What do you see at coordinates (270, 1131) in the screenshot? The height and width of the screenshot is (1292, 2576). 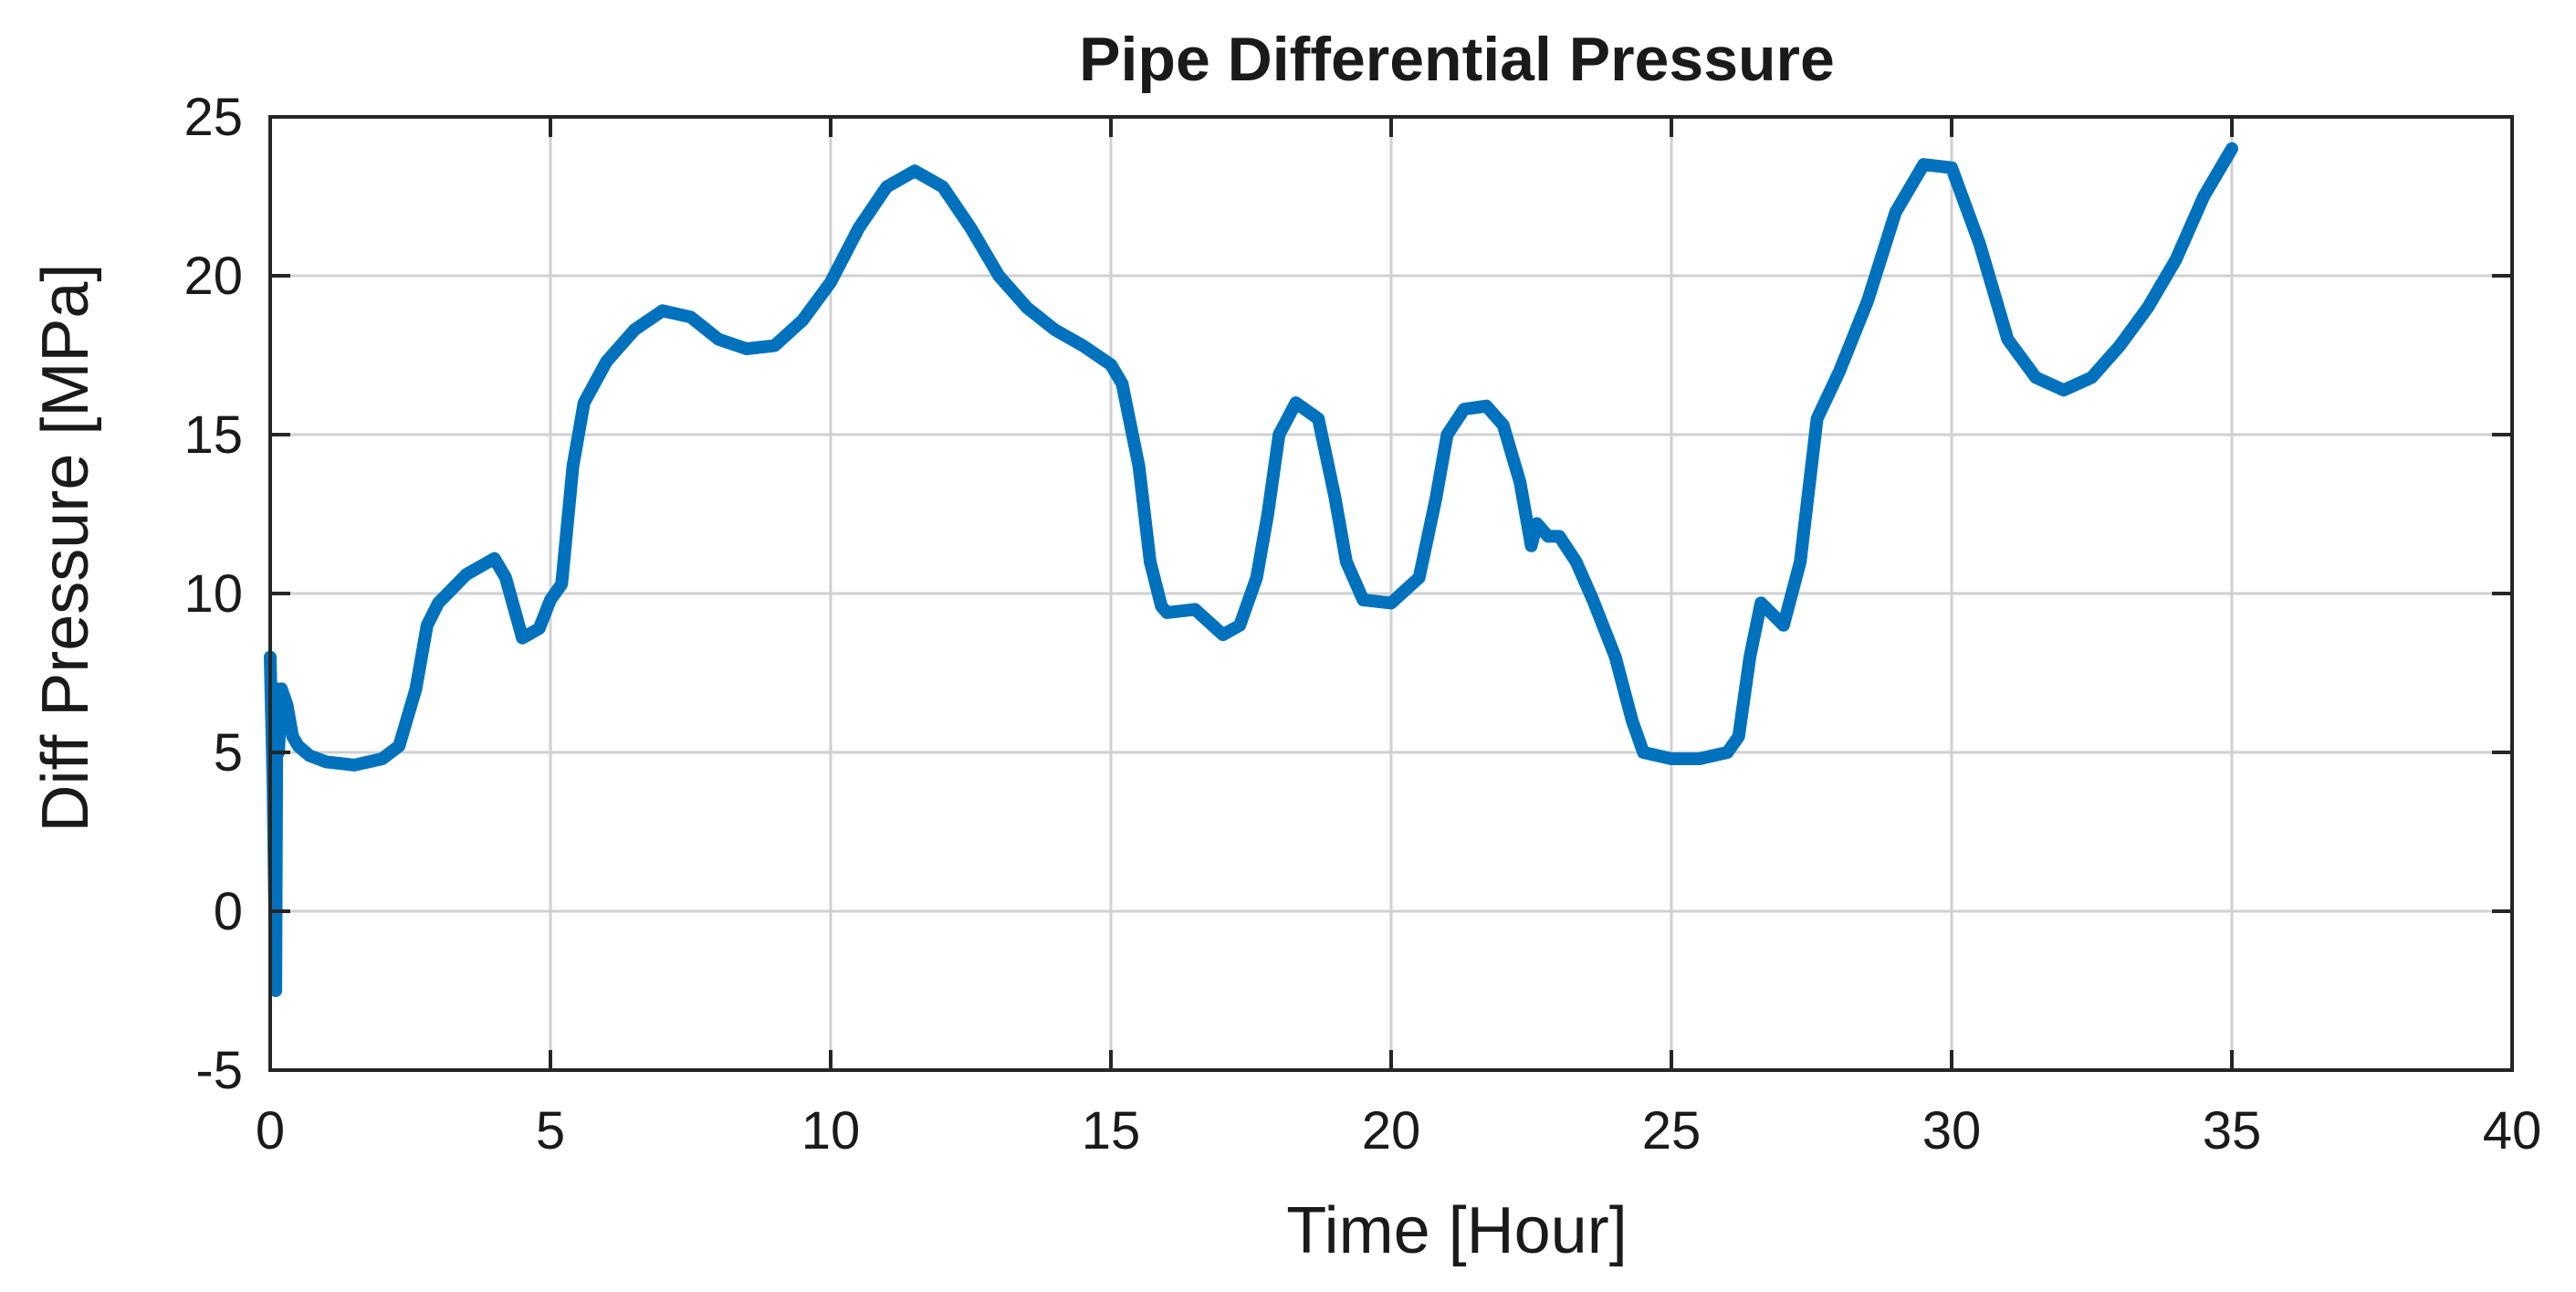 I see `x-tick-label: 0` at bounding box center [270, 1131].